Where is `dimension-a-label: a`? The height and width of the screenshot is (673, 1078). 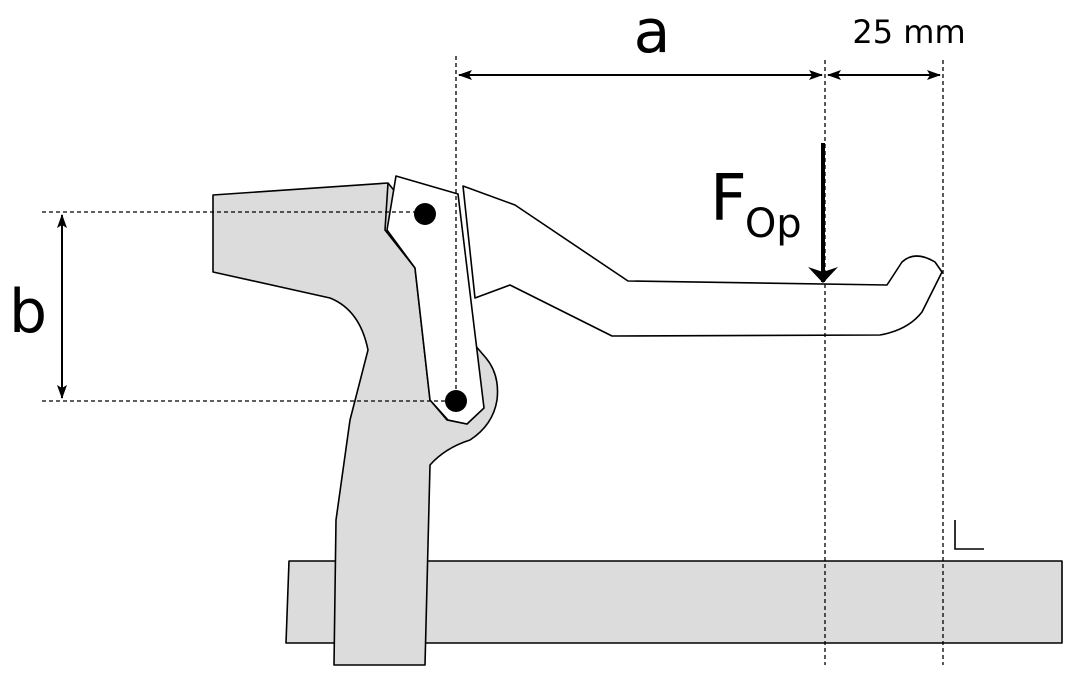 dimension-a-label: a is located at coordinates (652, 33).